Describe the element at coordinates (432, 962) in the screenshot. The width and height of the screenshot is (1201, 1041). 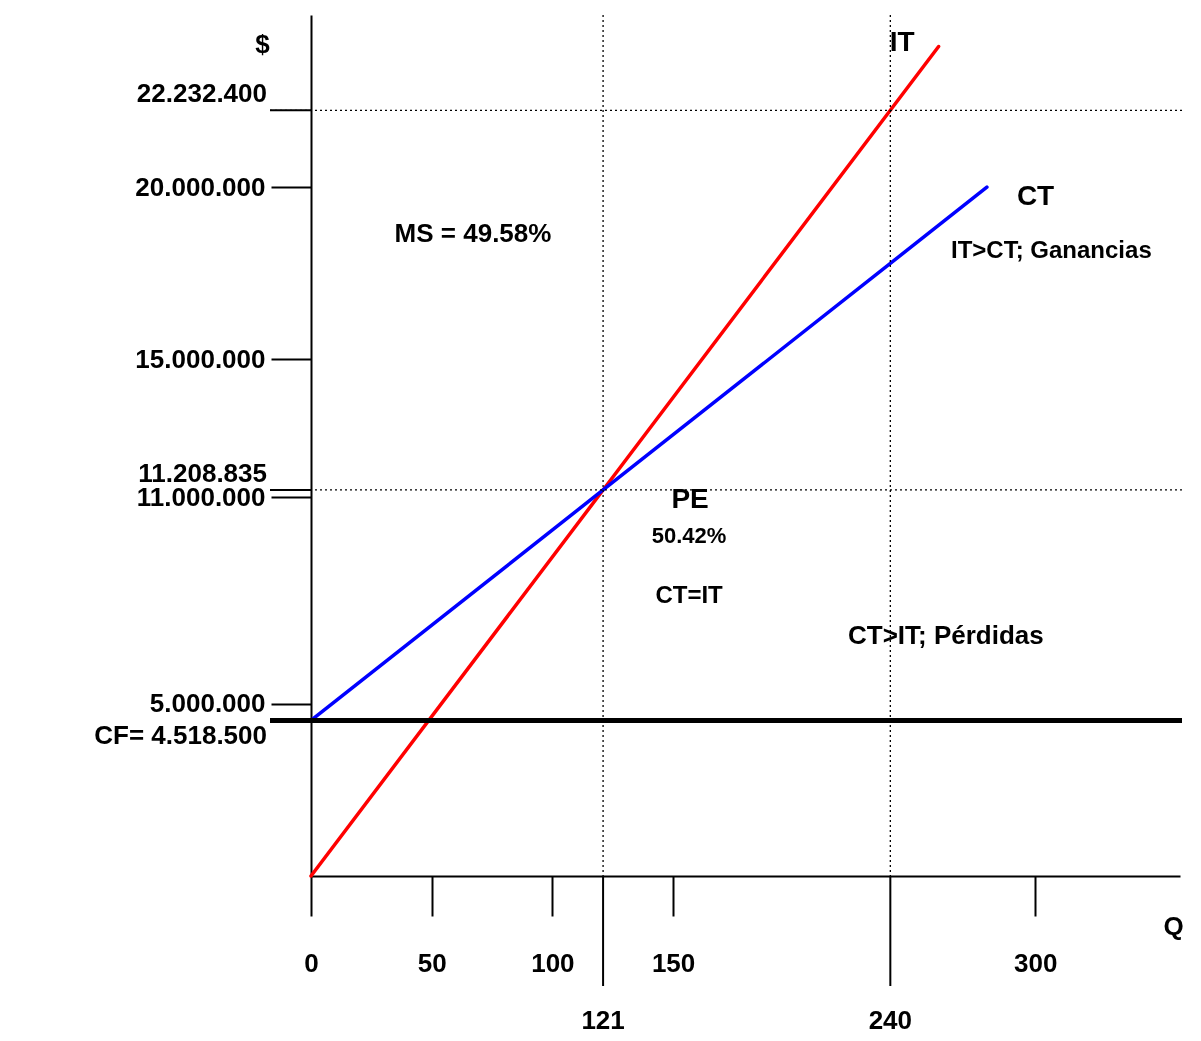
I see `x-tick-label: 50` at that location.